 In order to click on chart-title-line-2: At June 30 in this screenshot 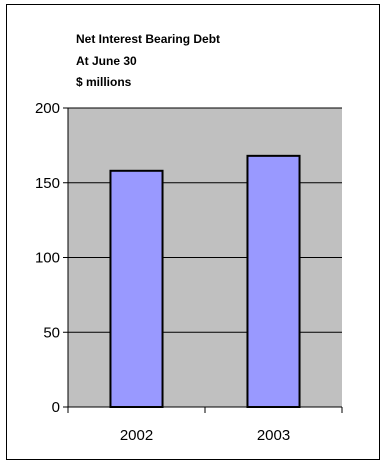, I will do `click(106, 61)`.